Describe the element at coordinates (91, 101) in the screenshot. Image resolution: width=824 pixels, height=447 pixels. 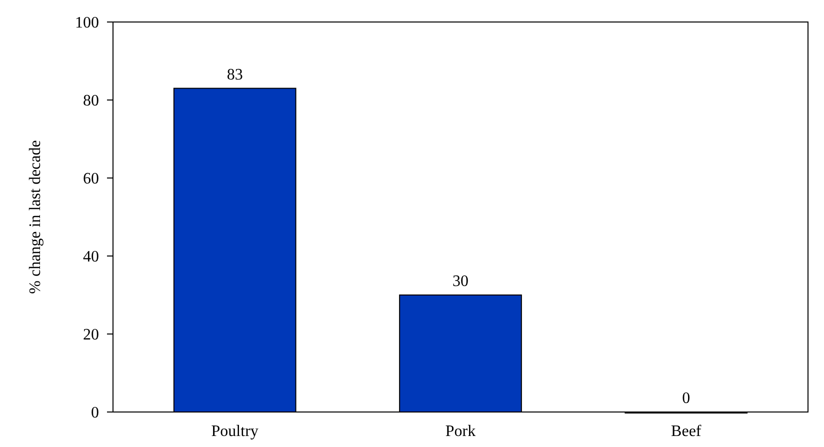
I see `y-tick-label: 80` at that location.